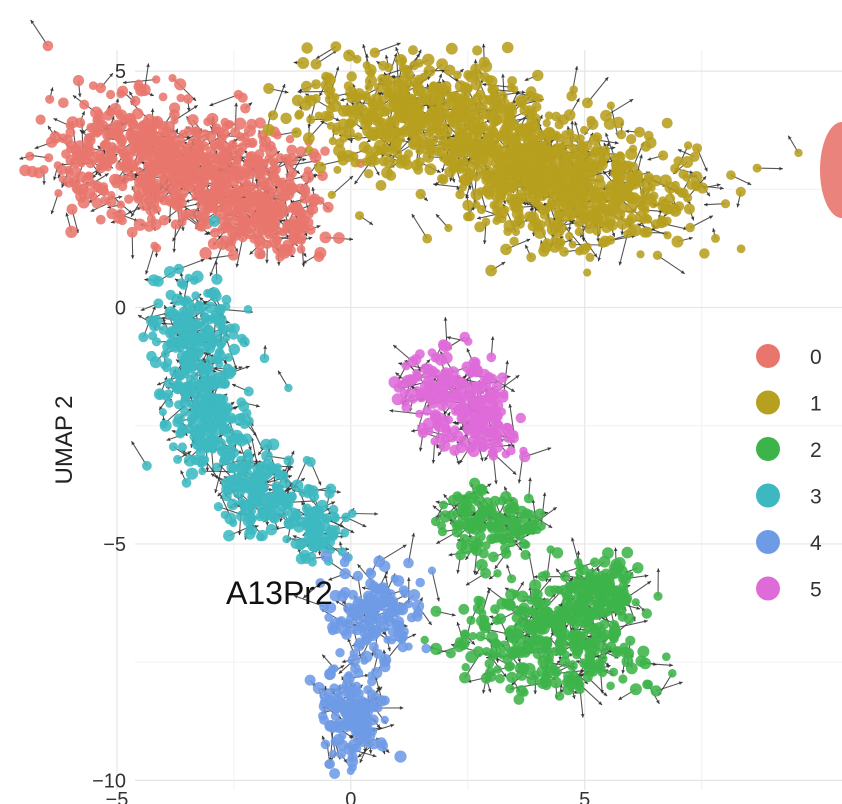 The height and width of the screenshot is (804, 842). What do you see at coordinates (269, 88) in the screenshot?
I see `cluster-1-point` at bounding box center [269, 88].